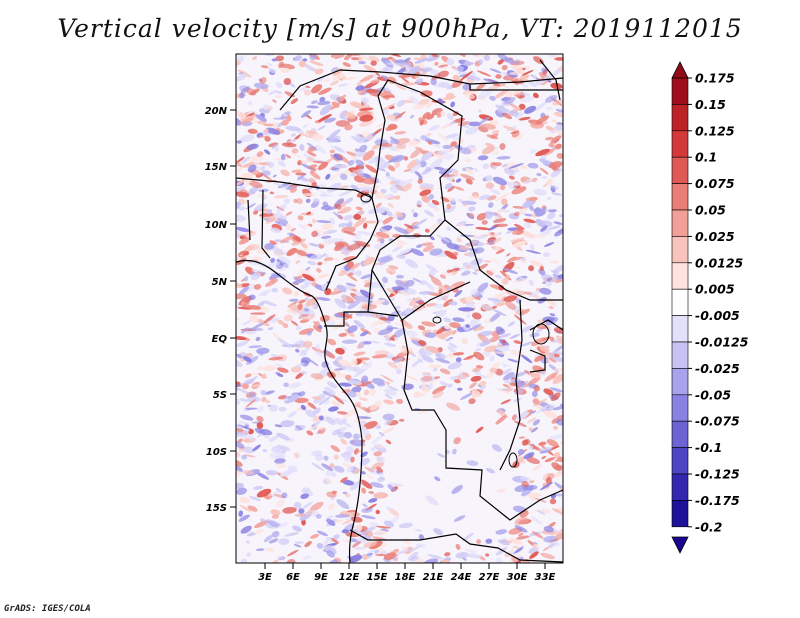 The image size is (800, 618). I want to click on lon-tick-3e: 3E, so click(265, 577).